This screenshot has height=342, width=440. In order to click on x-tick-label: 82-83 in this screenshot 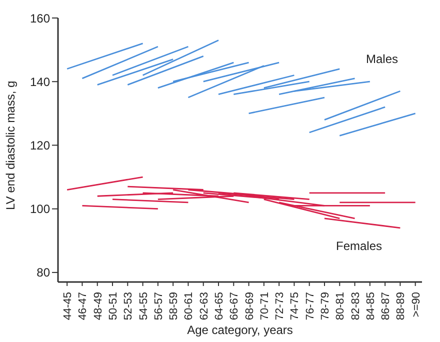, I will do `click(356, 306)`.